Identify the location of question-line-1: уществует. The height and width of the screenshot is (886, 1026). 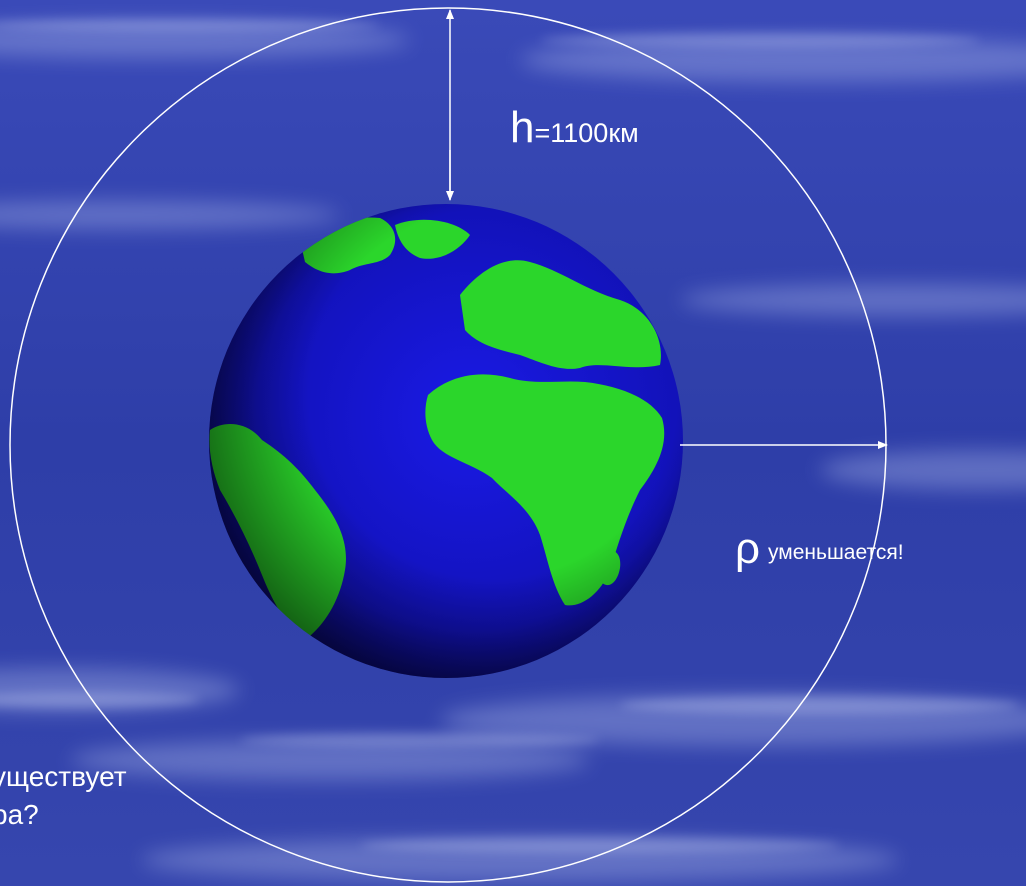
(63, 776).